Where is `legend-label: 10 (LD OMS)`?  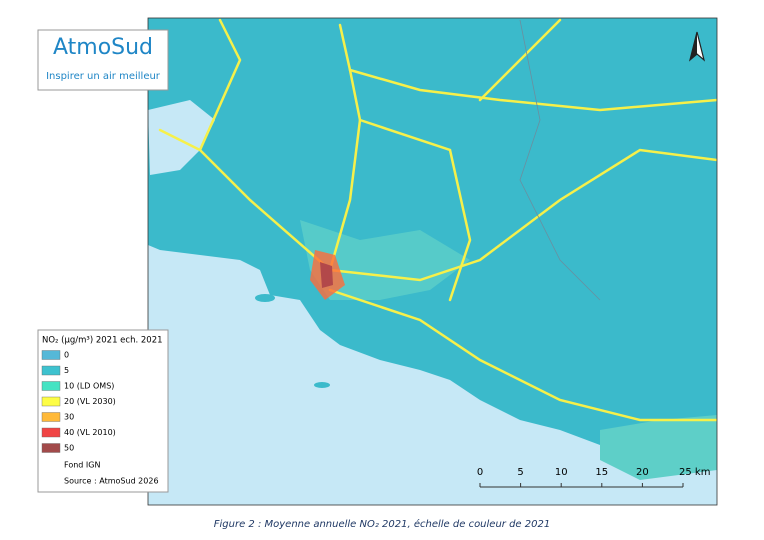 legend-label: 10 (LD OMS) is located at coordinates (89, 386).